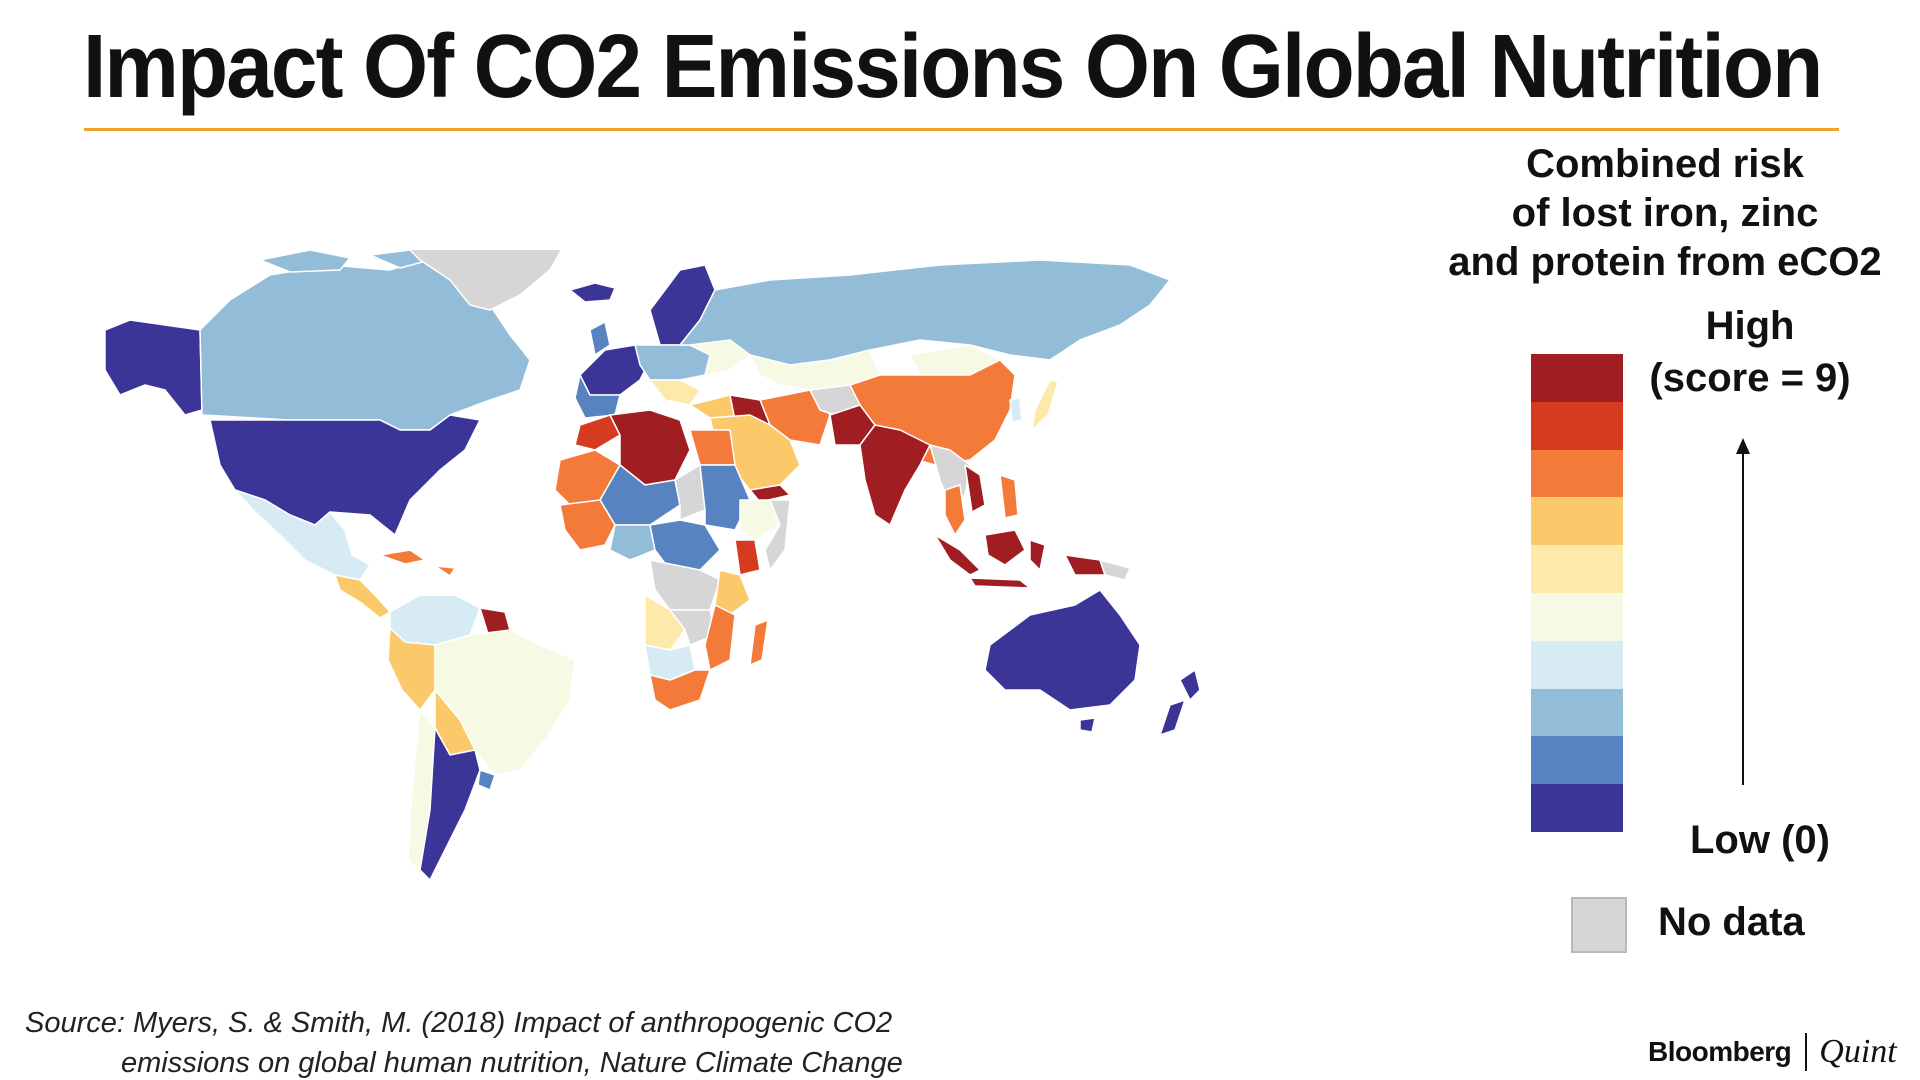 The height and width of the screenshot is (1080, 1920). What do you see at coordinates (1180, 702) in the screenshot?
I see `region-new-zealand` at bounding box center [1180, 702].